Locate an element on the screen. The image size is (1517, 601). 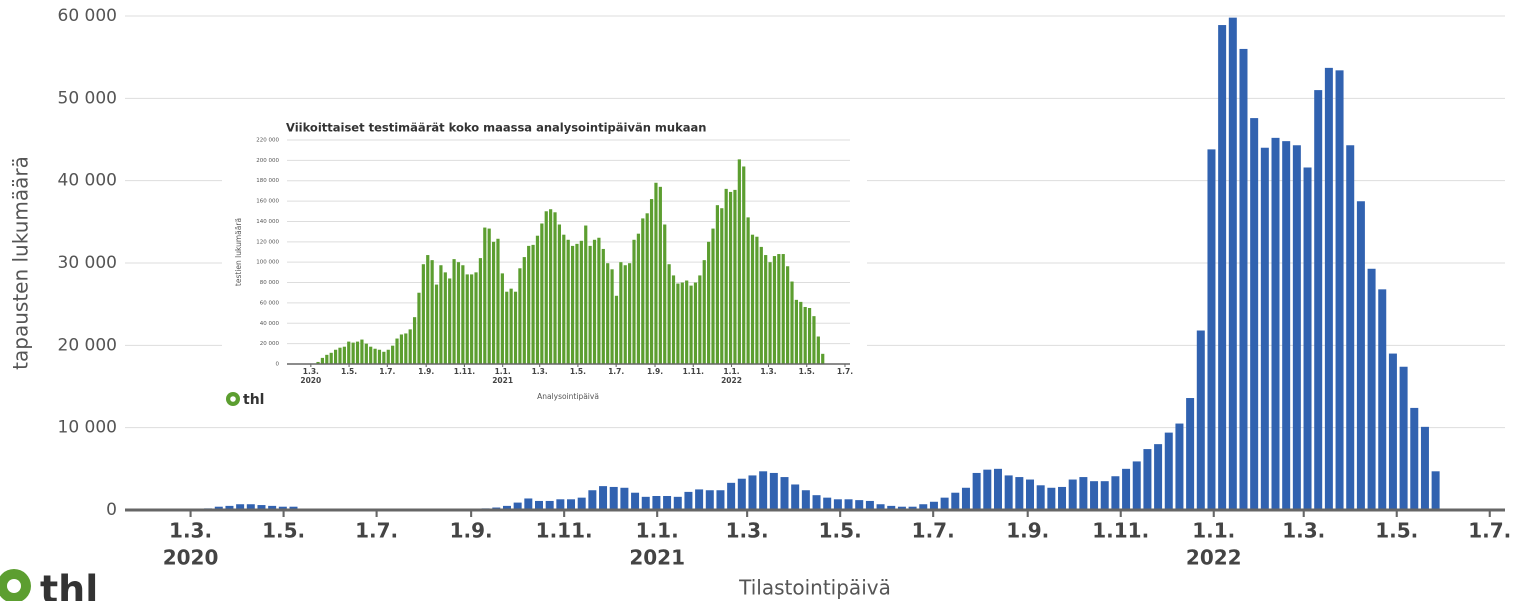
x-tick-label: 1.5. is located at coordinates (807, 371).